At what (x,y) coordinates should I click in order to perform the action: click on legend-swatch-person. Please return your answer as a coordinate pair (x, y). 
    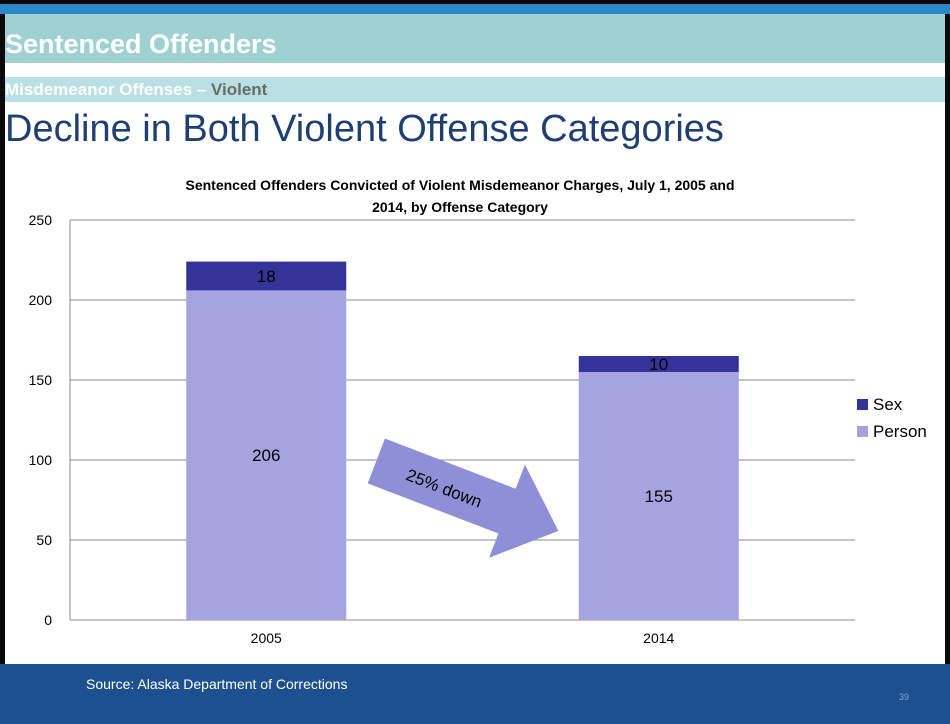
    Looking at the image, I should click on (862, 431).